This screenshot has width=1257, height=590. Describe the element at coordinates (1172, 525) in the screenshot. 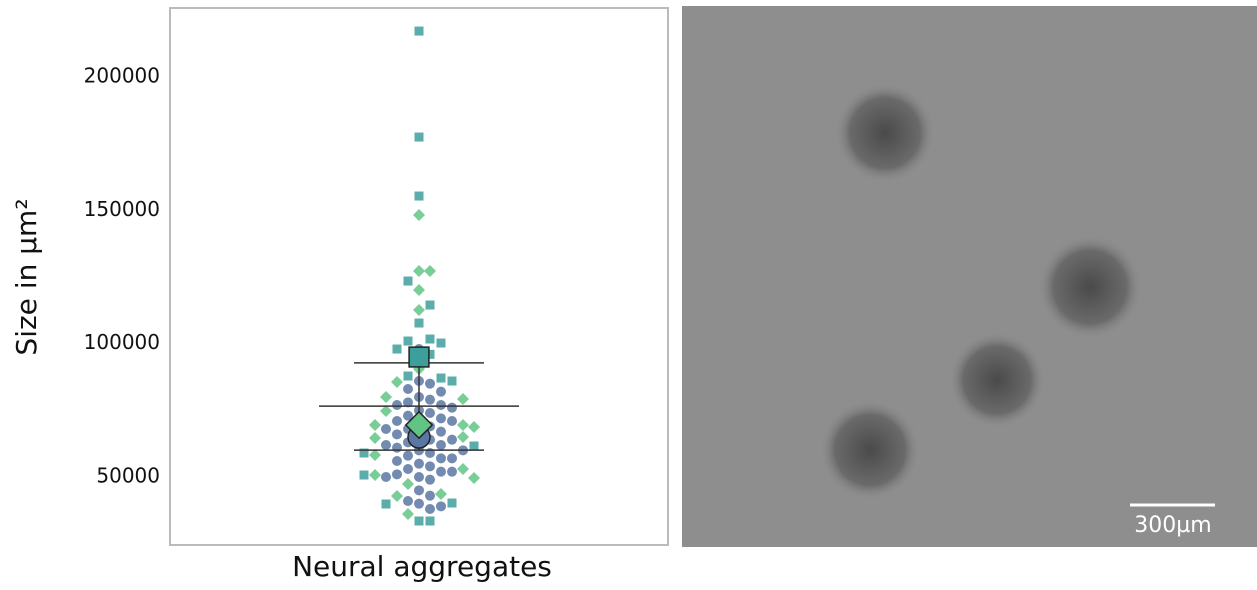

I see `scale-bar-label: 300µm` at that location.